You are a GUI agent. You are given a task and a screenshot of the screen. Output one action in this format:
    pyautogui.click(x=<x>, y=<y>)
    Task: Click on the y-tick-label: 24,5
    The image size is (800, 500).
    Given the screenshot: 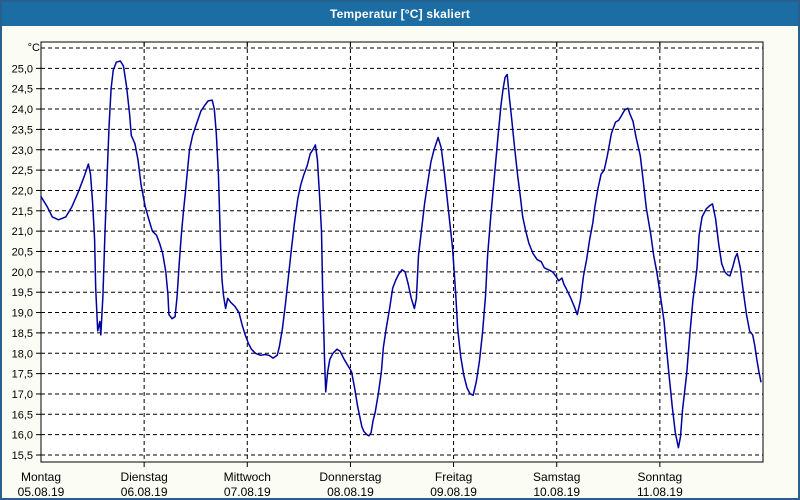 What is the action you would take?
    pyautogui.click(x=22, y=90)
    